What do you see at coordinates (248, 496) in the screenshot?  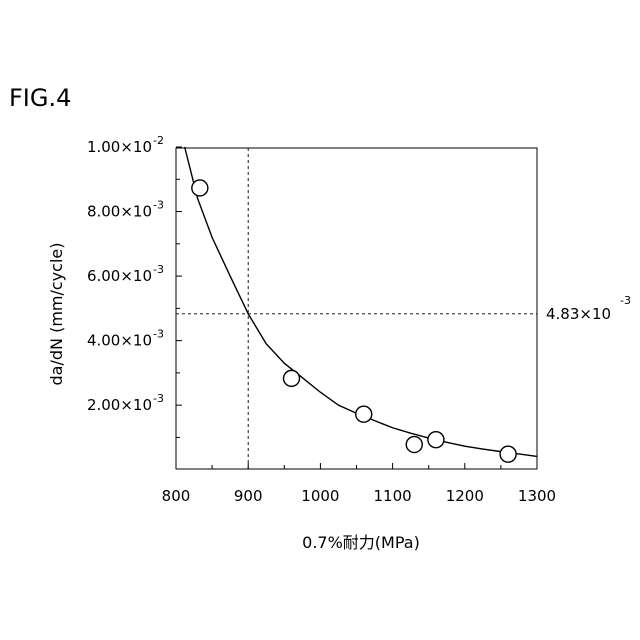 I see `x-tick-label: 900` at bounding box center [248, 496].